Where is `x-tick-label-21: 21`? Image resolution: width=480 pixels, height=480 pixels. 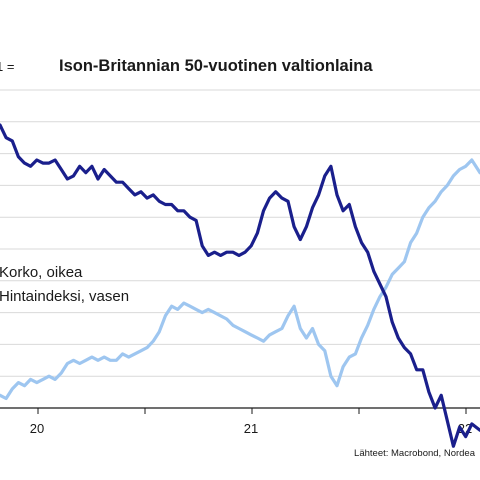 x-tick-label-21: 21 is located at coordinates (251, 428).